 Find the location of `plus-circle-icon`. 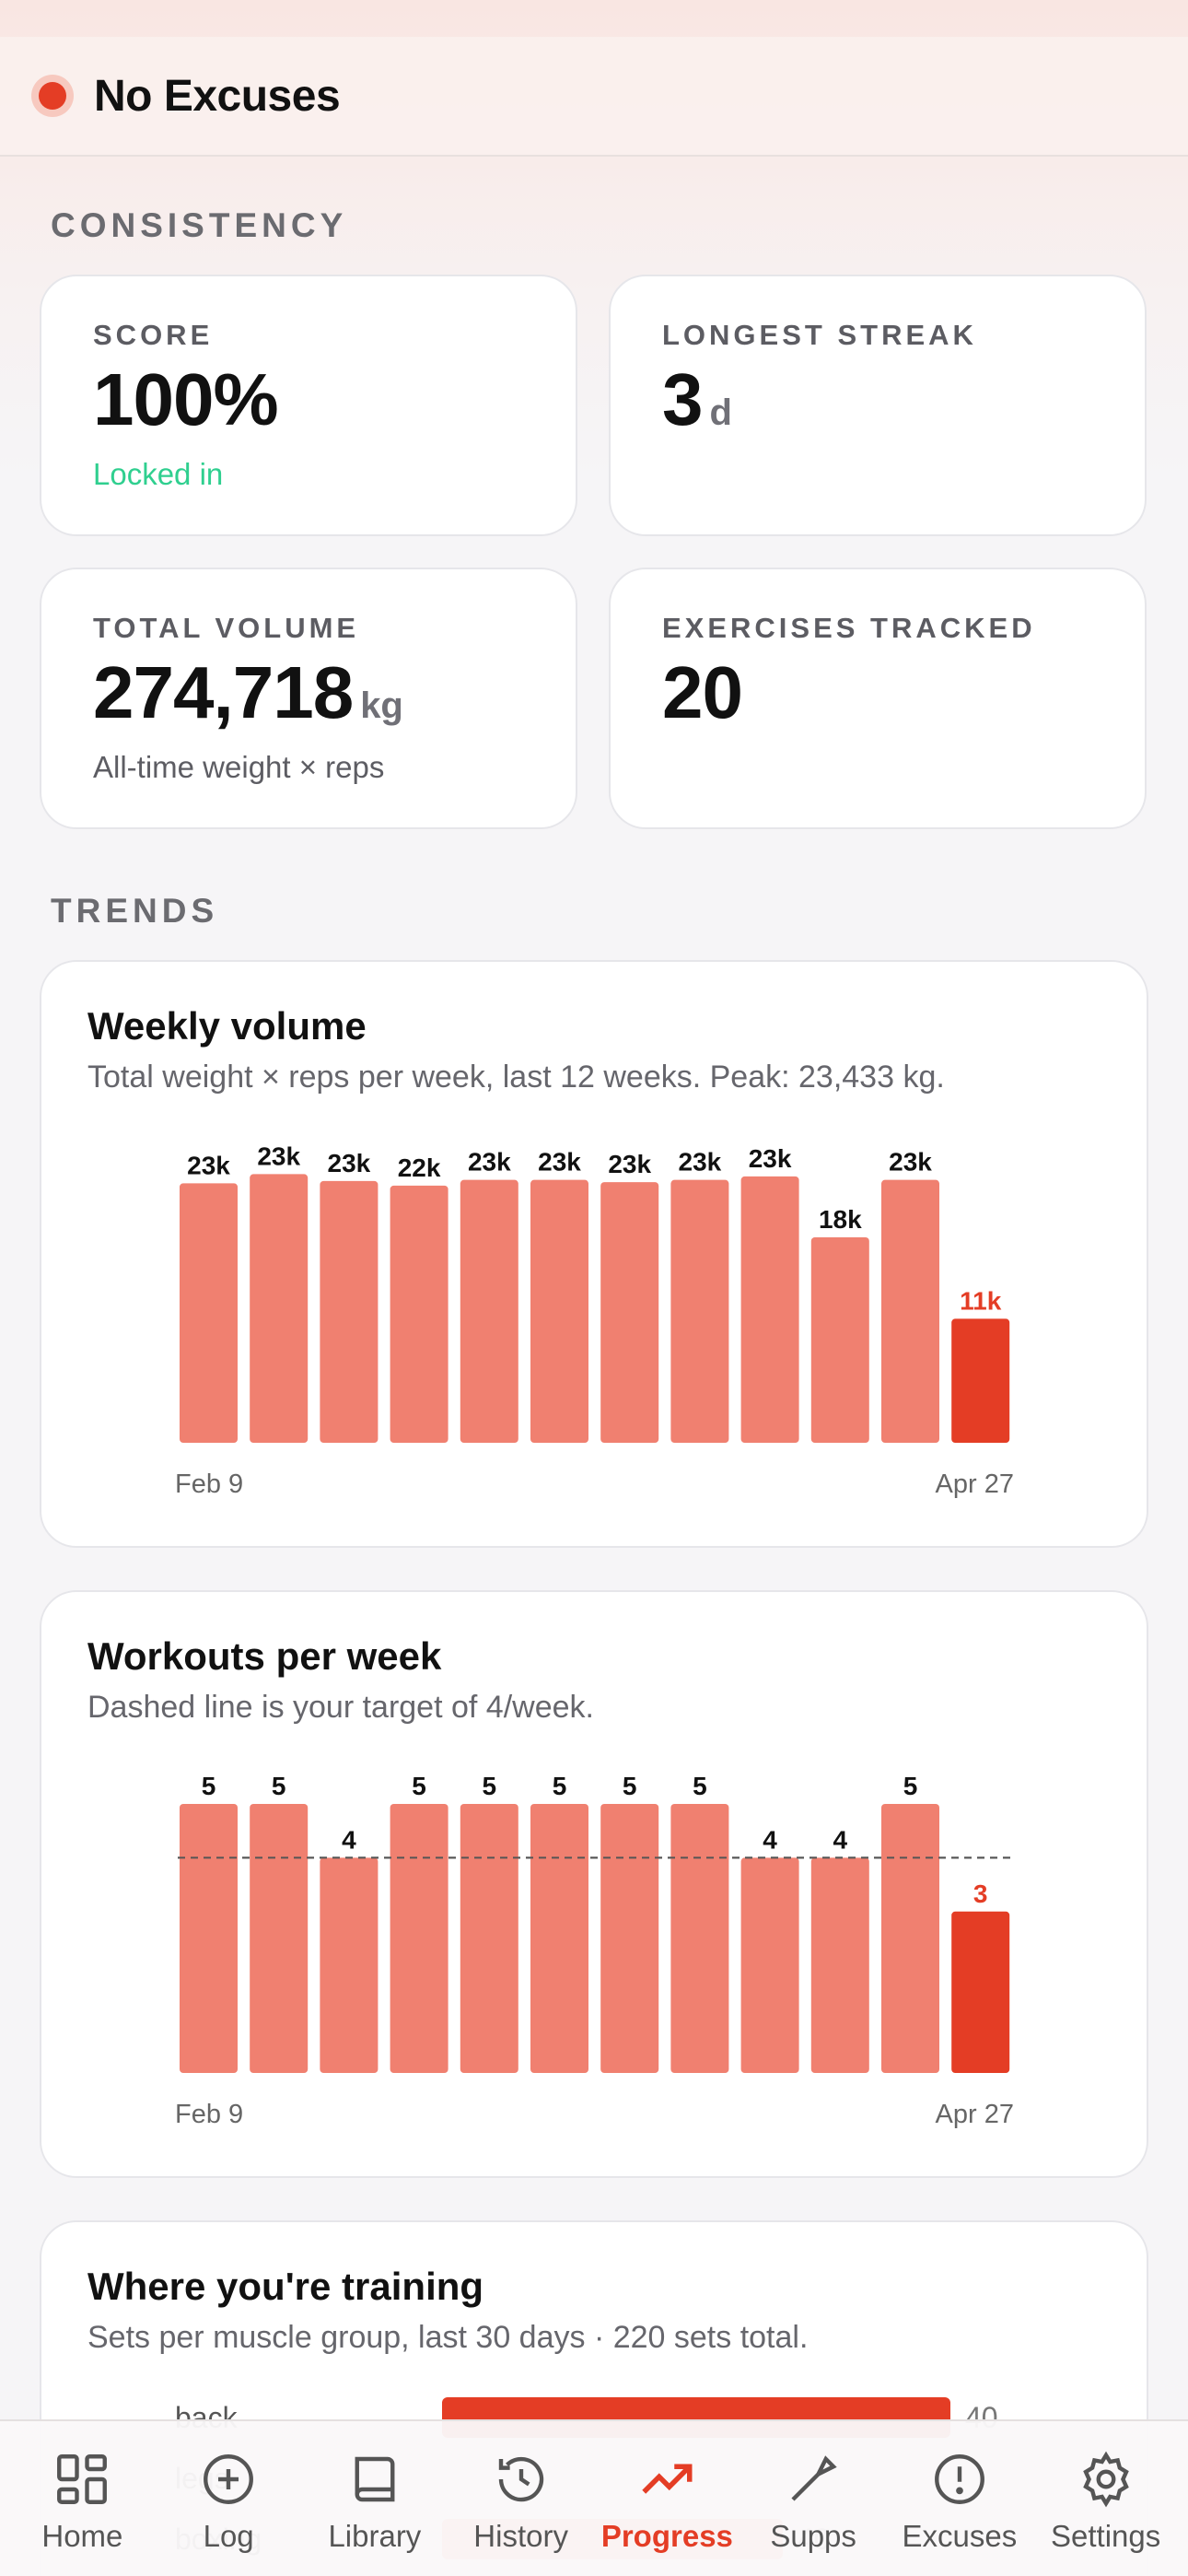

plus-circle-icon is located at coordinates (229, 2479).